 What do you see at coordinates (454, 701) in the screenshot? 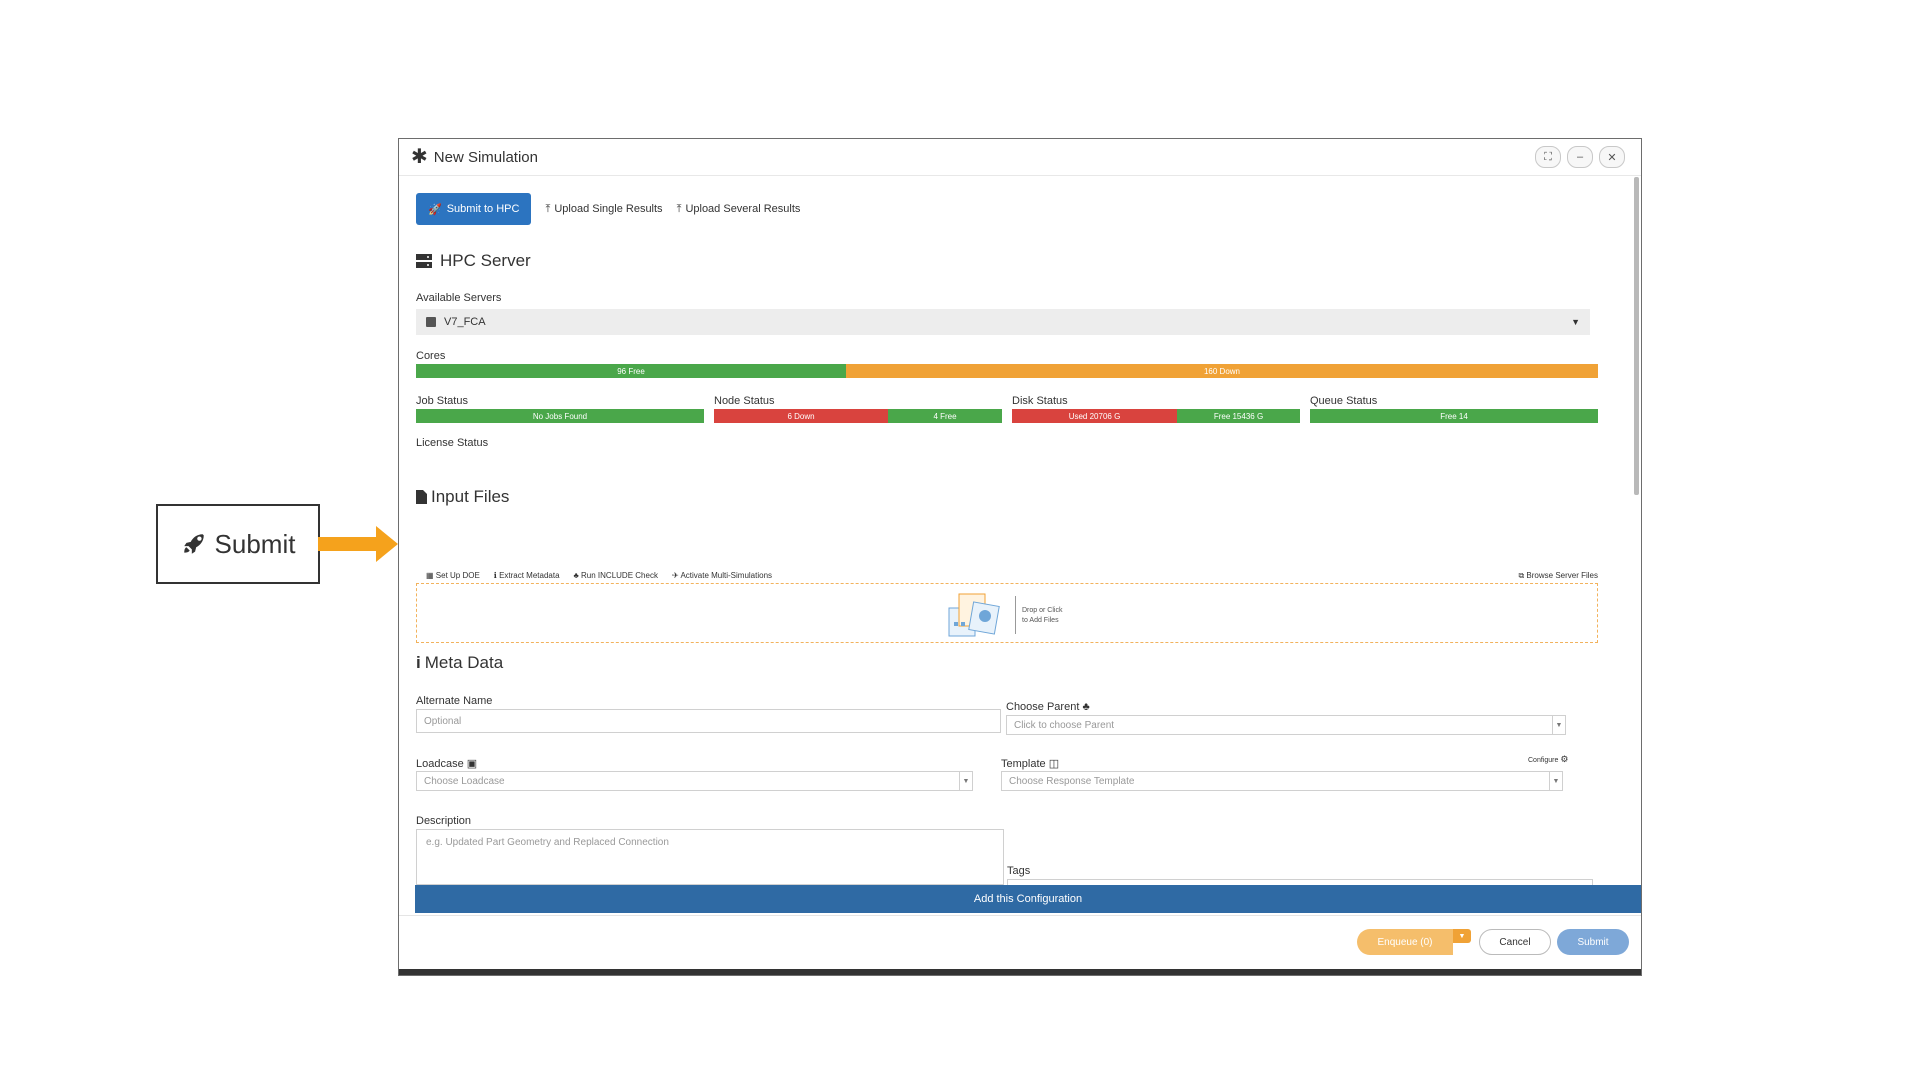
I see `alternate-name-label: Alternate Name` at bounding box center [454, 701].